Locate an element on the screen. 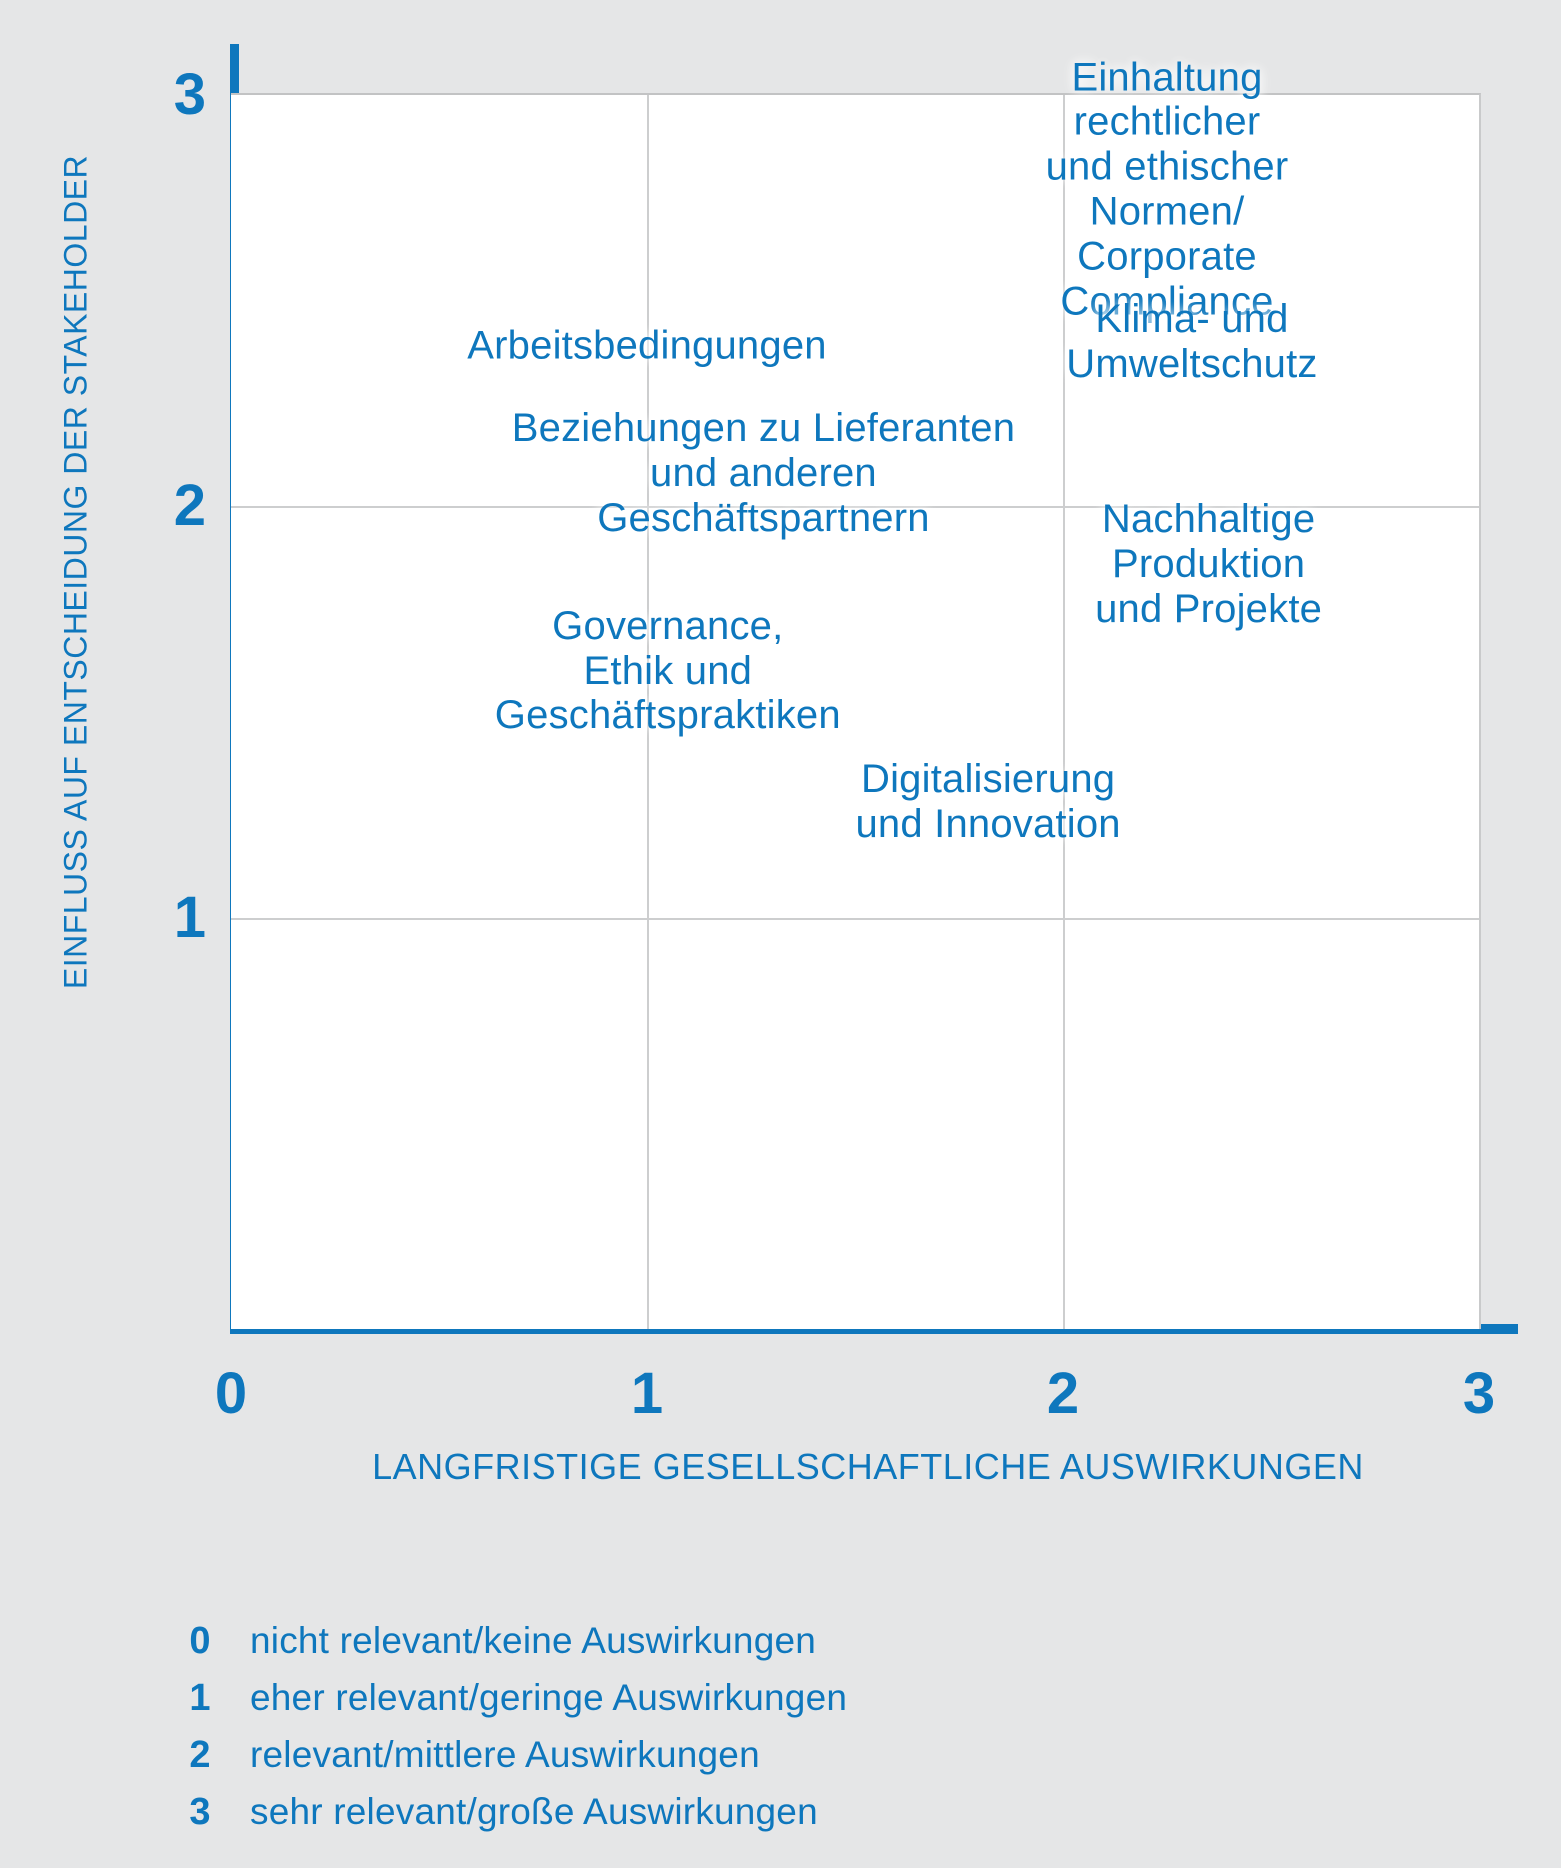  data-point-label: Nachhaltige Produktion und Projekte is located at coordinates (1209, 563).